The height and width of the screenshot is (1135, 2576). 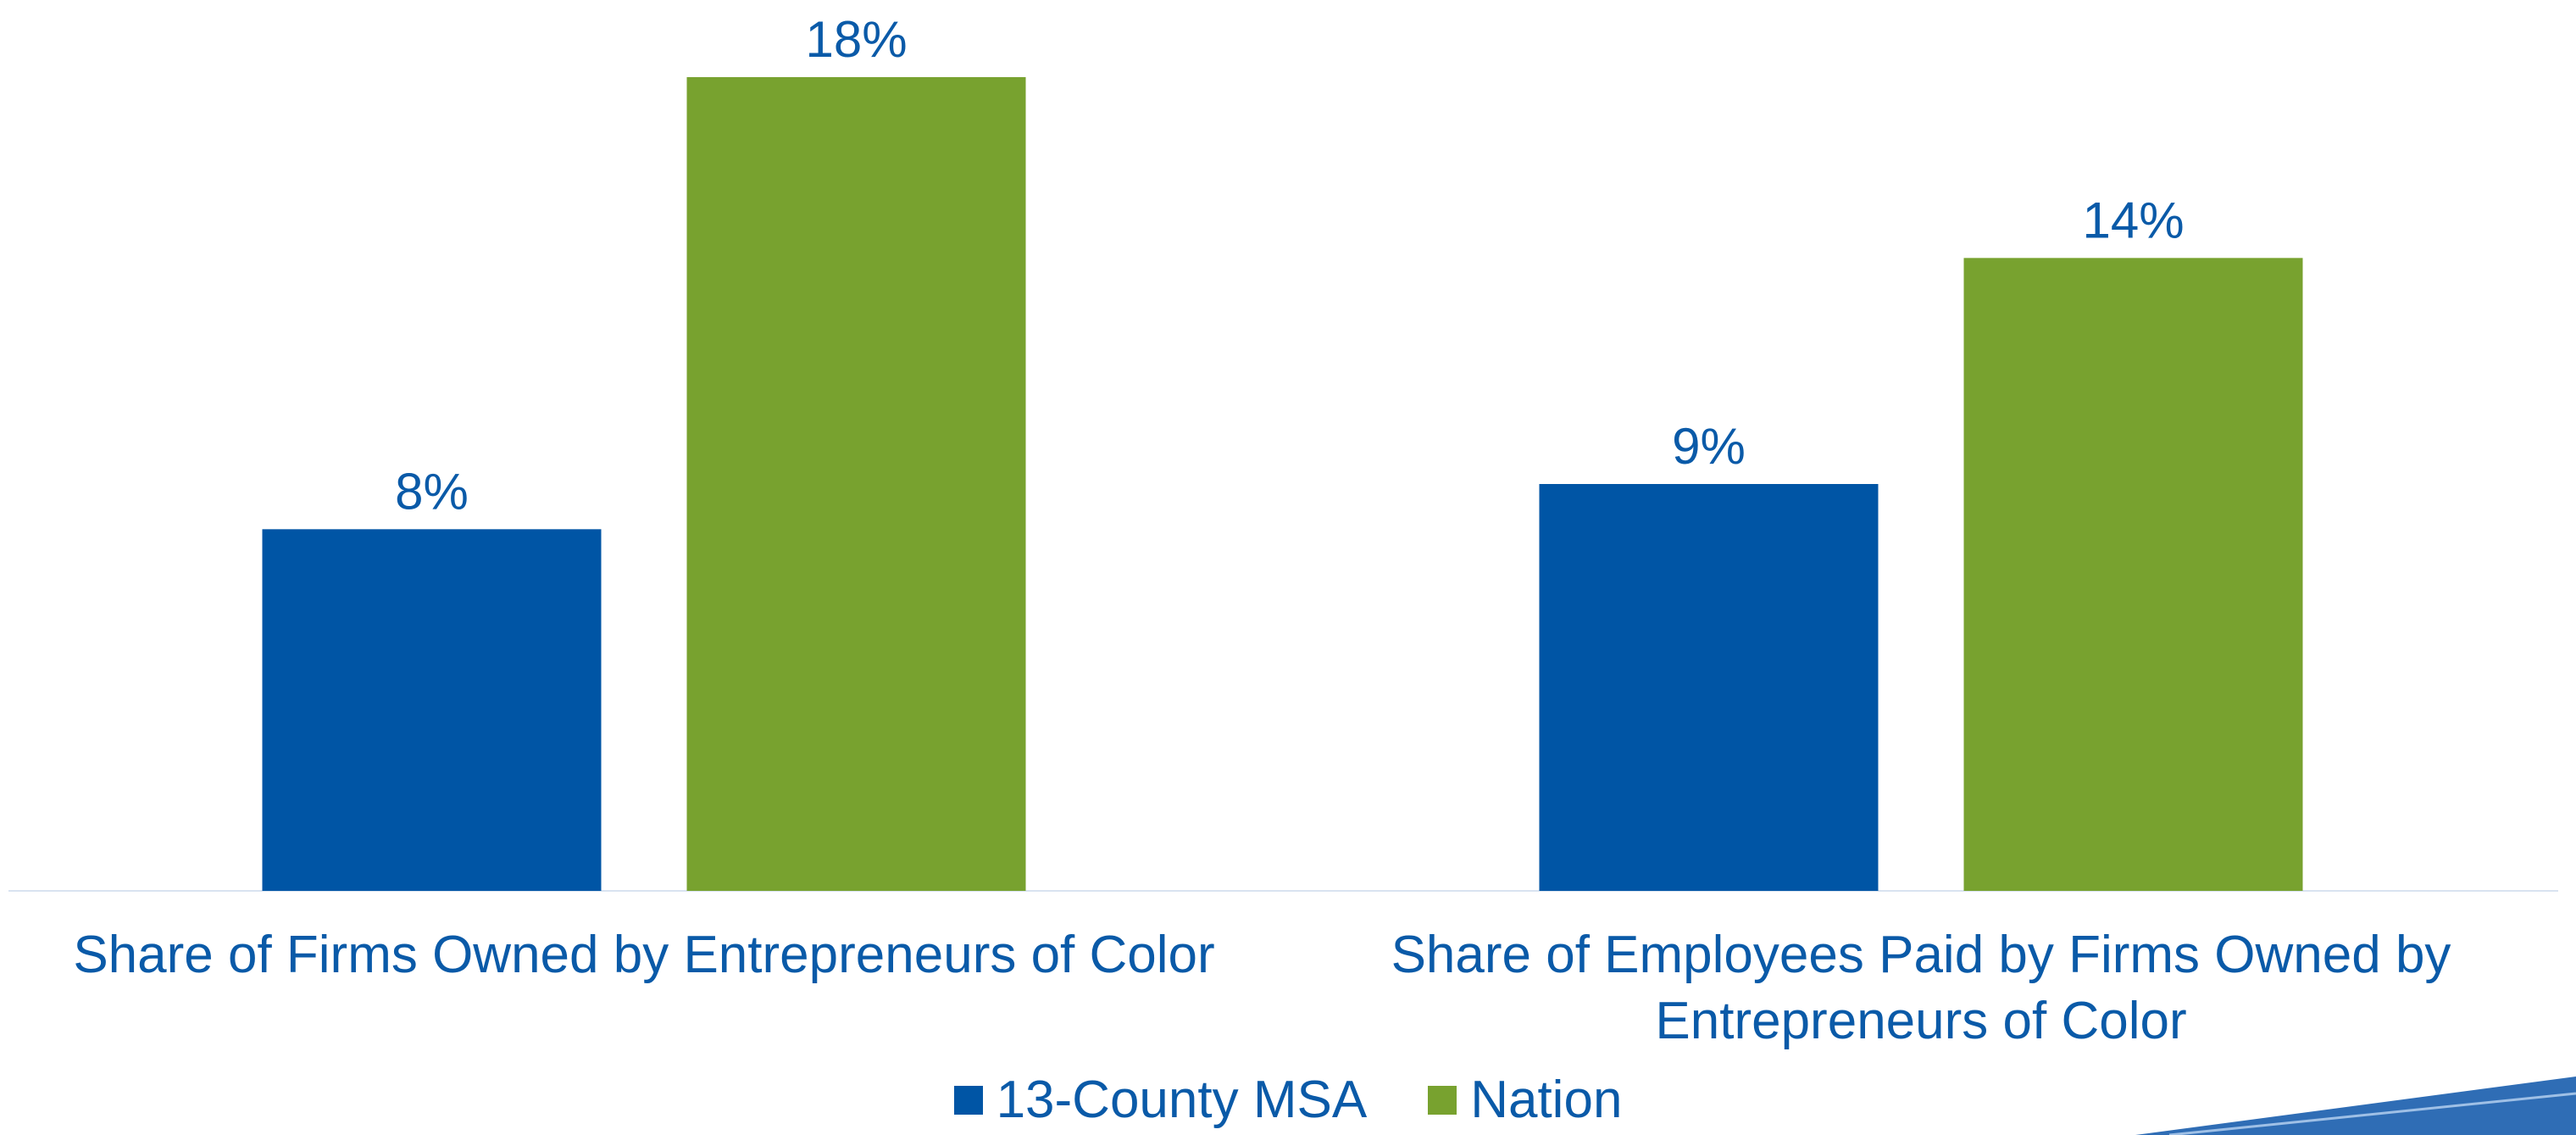 I want to click on data-label: 8%, so click(x=432, y=491).